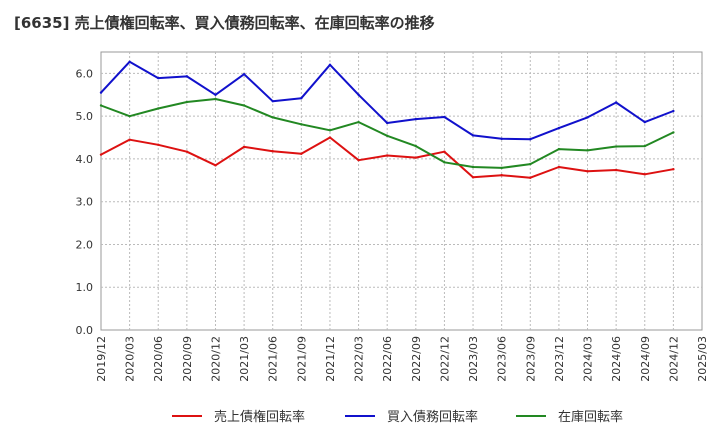 This screenshot has width=720, height=440. I want to click on x-tick-label: 2023/03, so click(473, 359).